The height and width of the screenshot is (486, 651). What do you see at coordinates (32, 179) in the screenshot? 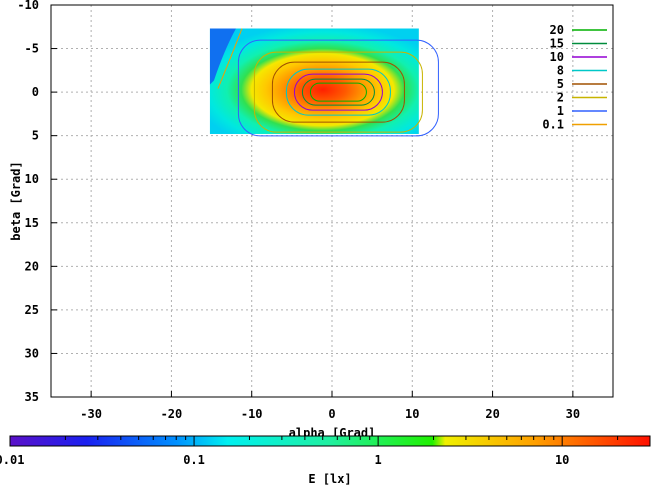
I see `y-tick-label: 10` at bounding box center [32, 179].